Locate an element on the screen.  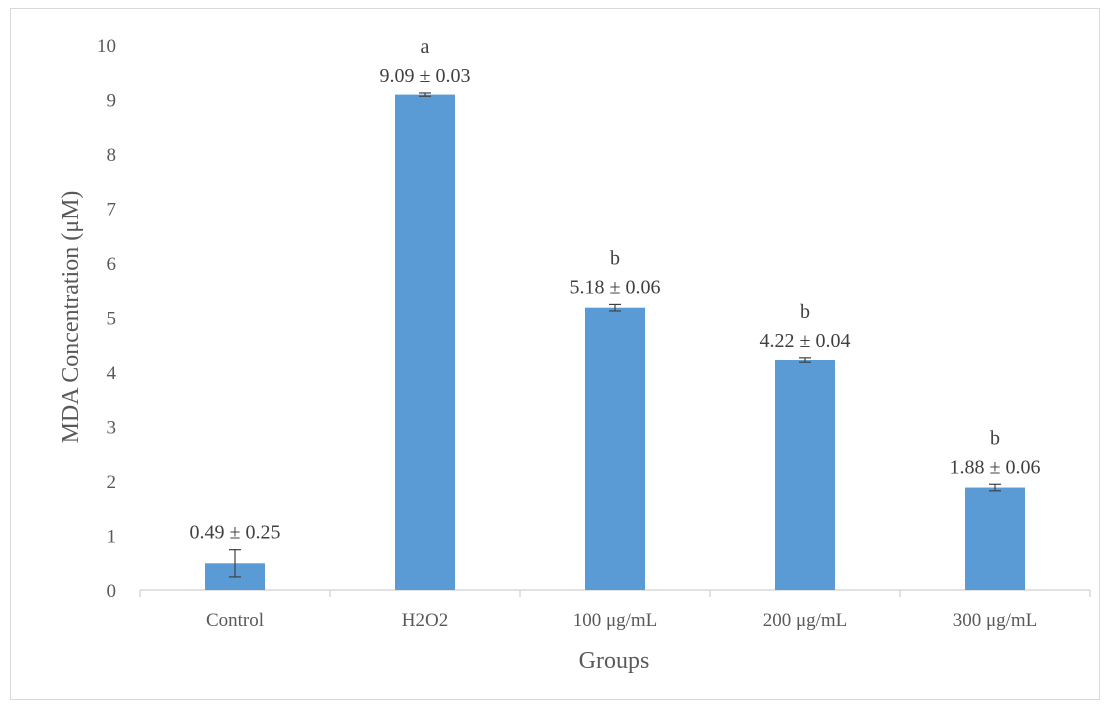
data-label: 4.22 ± 0.04 is located at coordinates (805, 341).